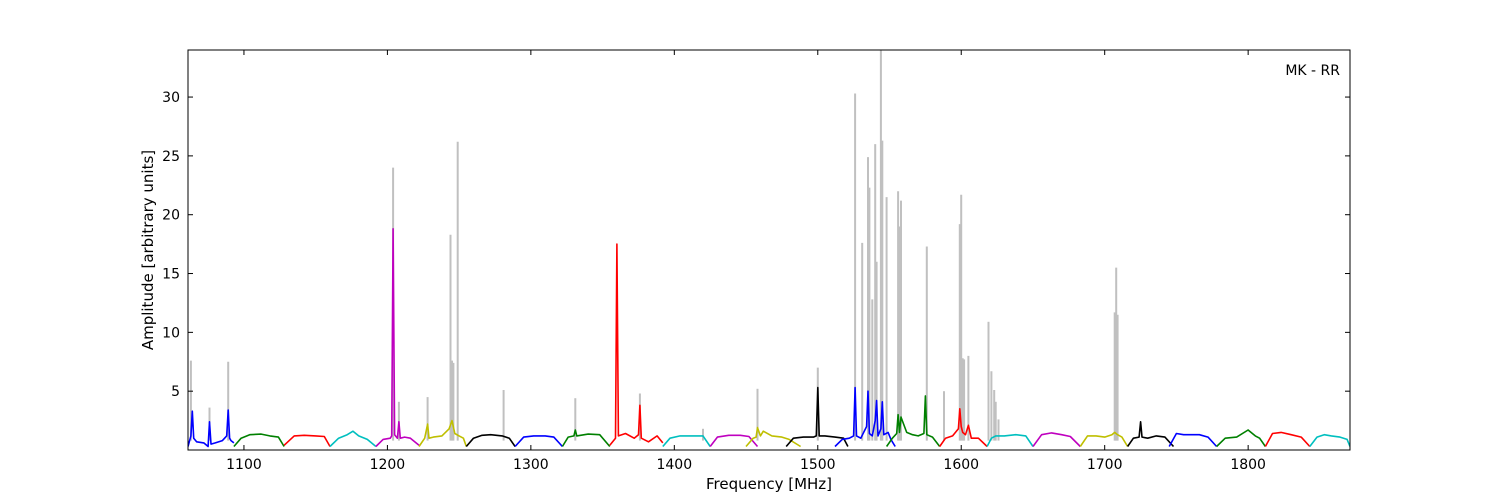 The width and height of the screenshot is (1500, 504). Describe the element at coordinates (674, 465) in the screenshot. I see `x-tick-label: 1400` at that location.